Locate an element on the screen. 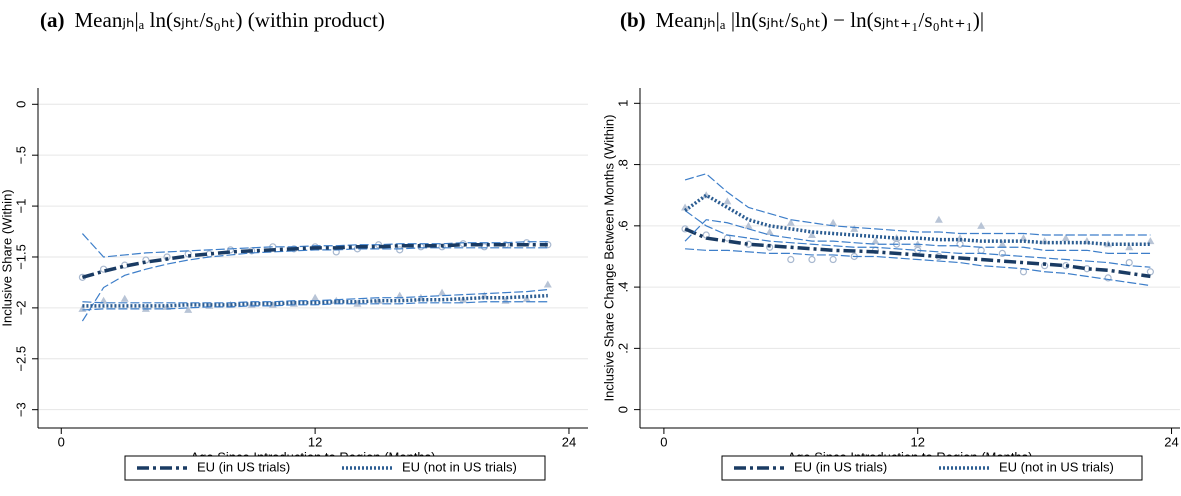 The height and width of the screenshot is (496, 1181). y-tick-label: .4 is located at coordinates (622, 287).